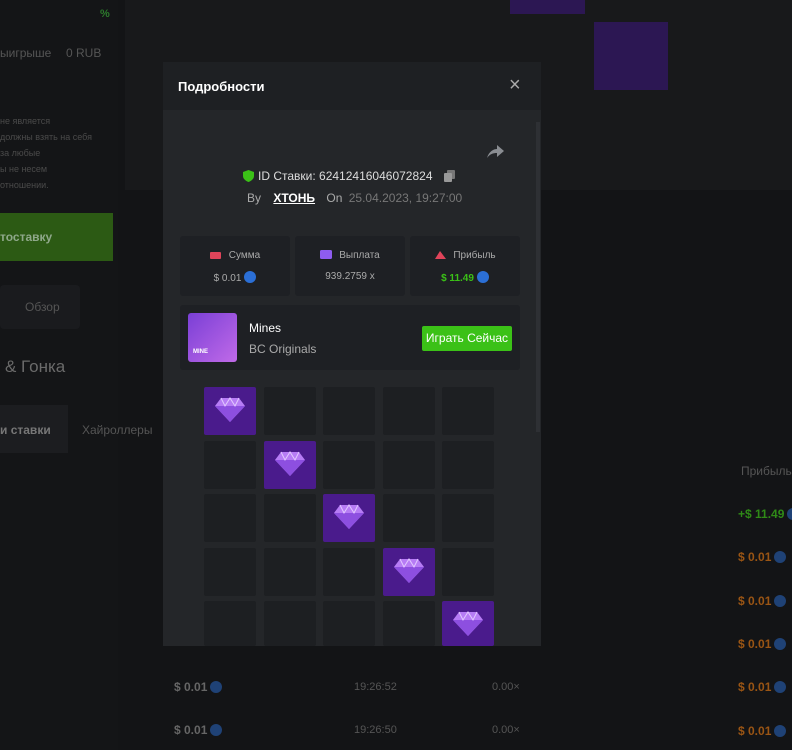 The height and width of the screenshot is (750, 792). What do you see at coordinates (375, 730) in the screenshot?
I see `row-time: 19:26:50` at bounding box center [375, 730].